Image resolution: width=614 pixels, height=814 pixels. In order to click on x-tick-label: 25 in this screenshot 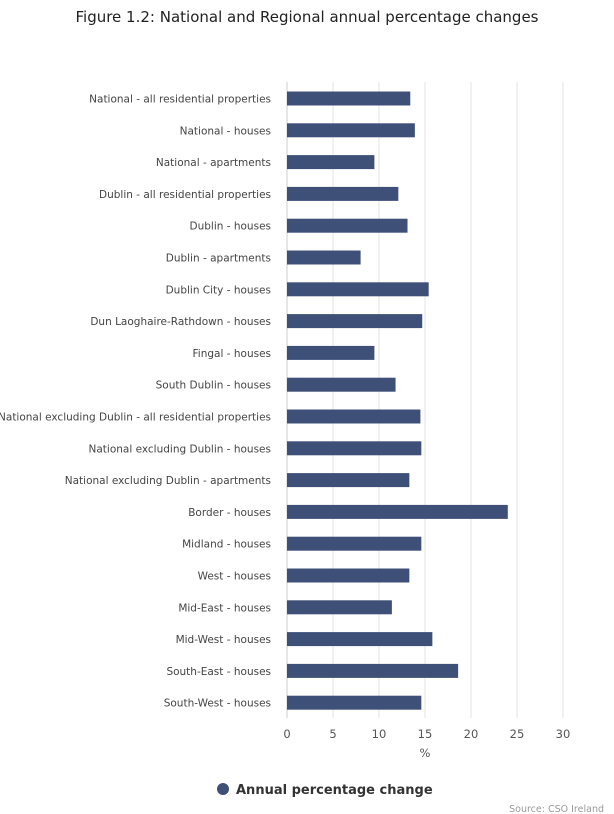, I will do `click(517, 734)`.